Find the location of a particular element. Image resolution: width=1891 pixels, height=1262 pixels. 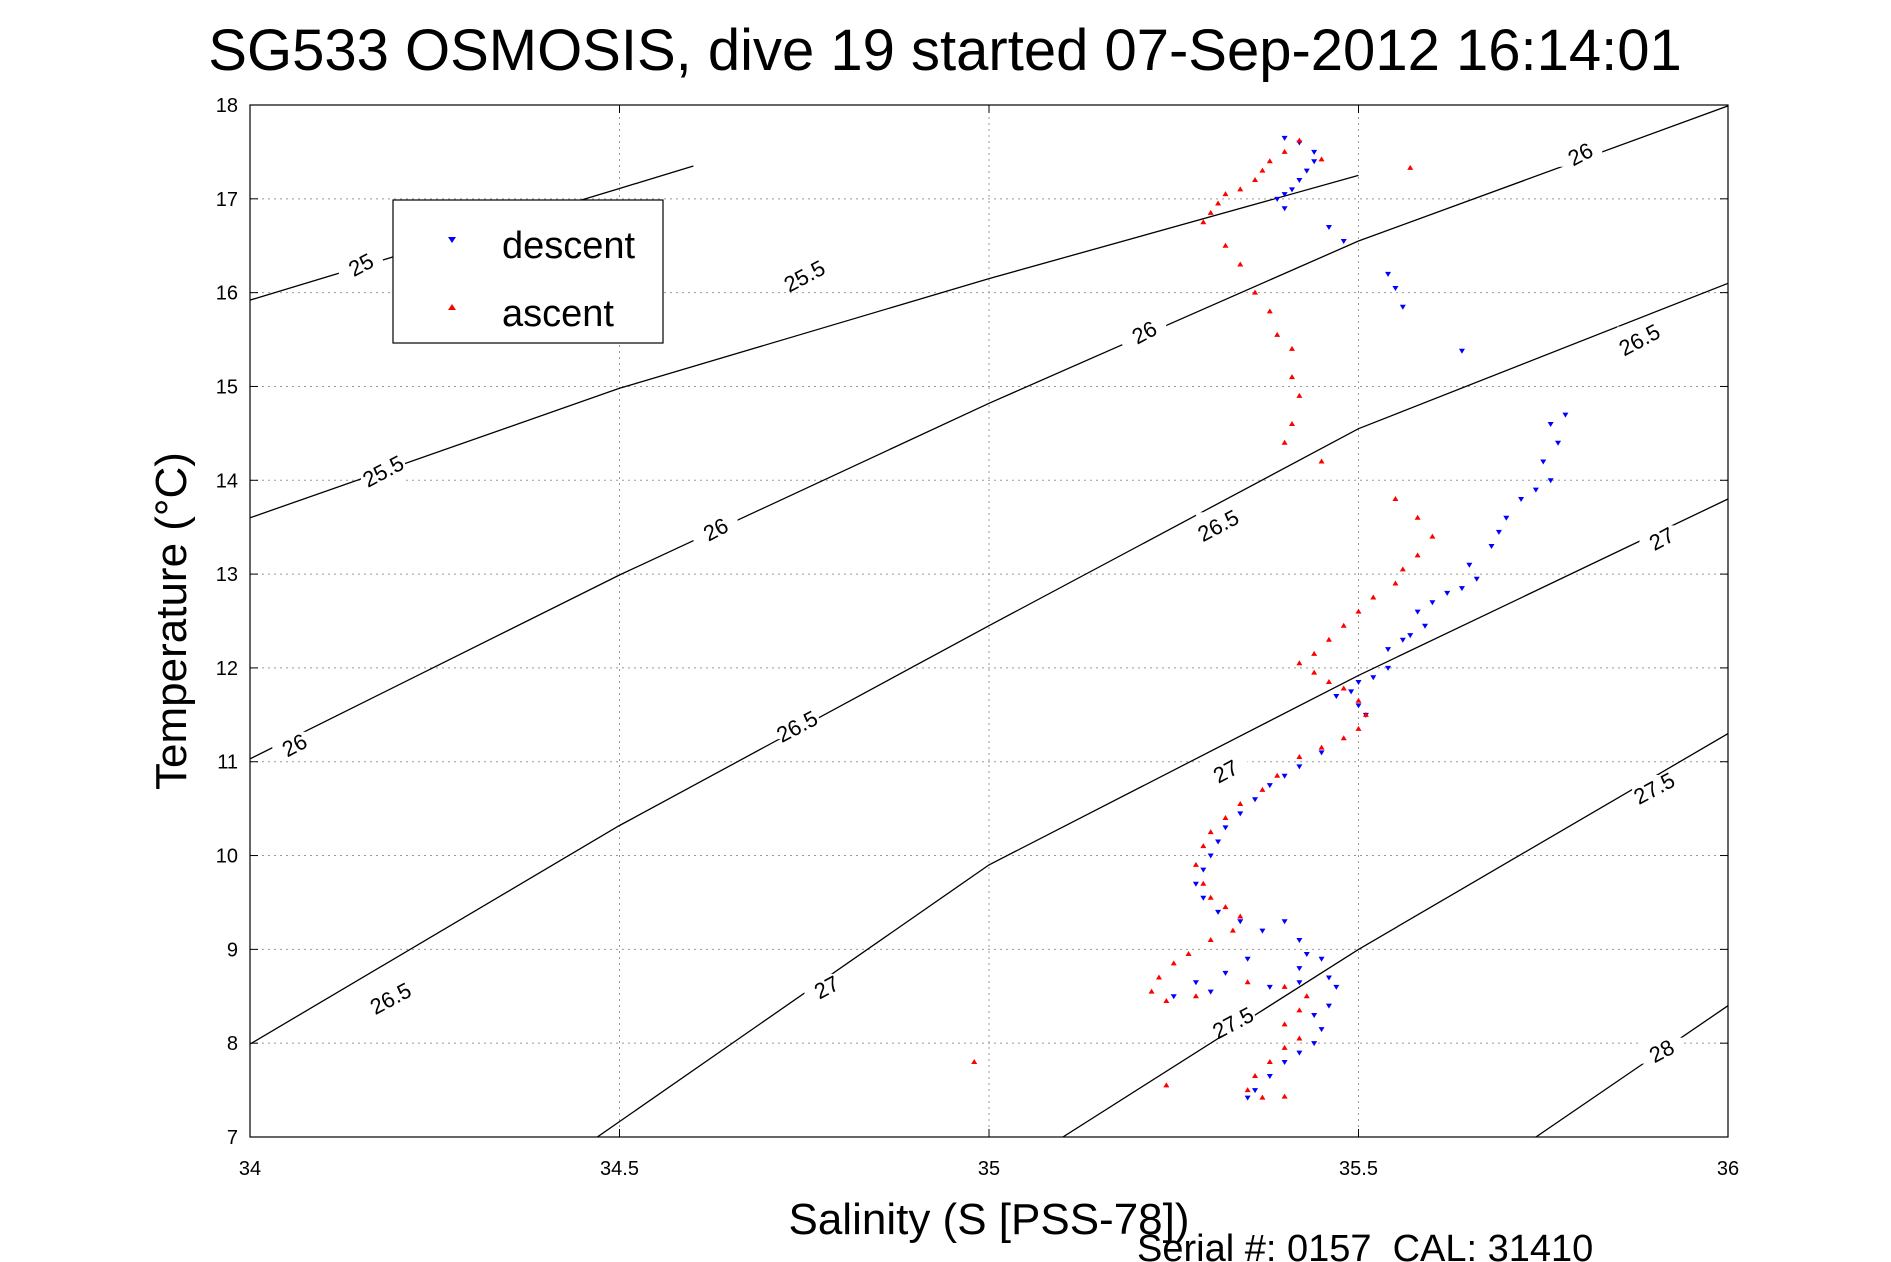

y-tick-label: 11 is located at coordinates (227, 763).